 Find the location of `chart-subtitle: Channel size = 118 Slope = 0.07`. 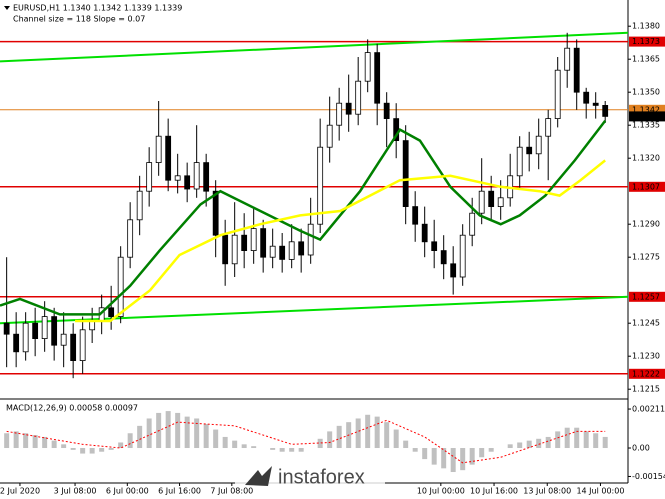

chart-subtitle: Channel size = 118 Slope = 0.07 is located at coordinates (79, 19).